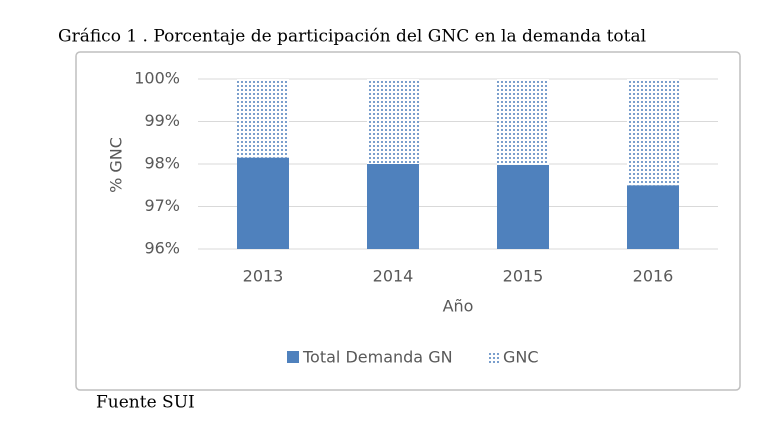 This screenshot has width=782, height=421. I want to click on y-tick-label: 97%, so click(162, 205).